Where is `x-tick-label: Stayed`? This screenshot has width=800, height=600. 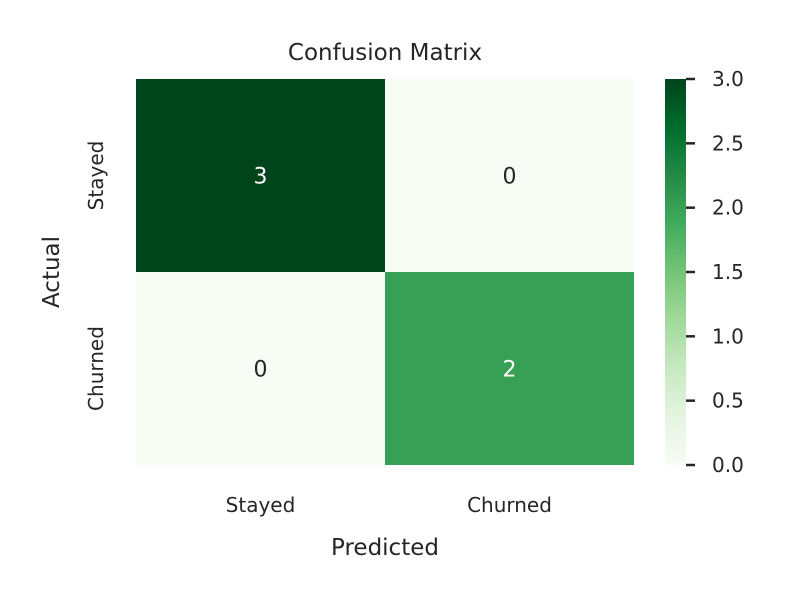 x-tick-label: Stayed is located at coordinates (261, 505).